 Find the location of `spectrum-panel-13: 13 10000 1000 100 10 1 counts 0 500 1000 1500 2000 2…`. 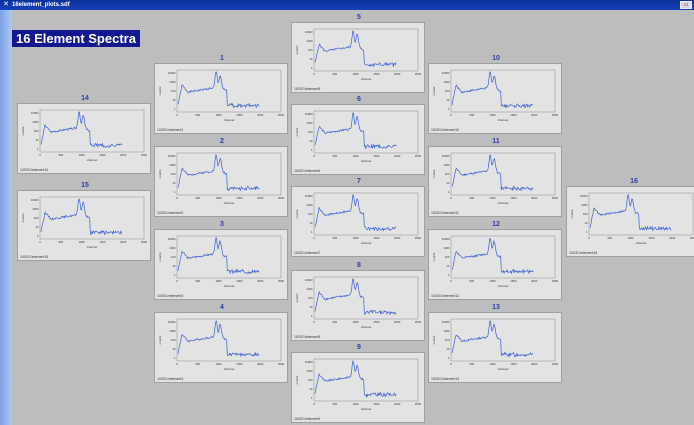

spectrum-panel-13: 13 10000 1000 100 10 1 counts 0 500 1000 1500 2000 2… is located at coordinates (495, 343).